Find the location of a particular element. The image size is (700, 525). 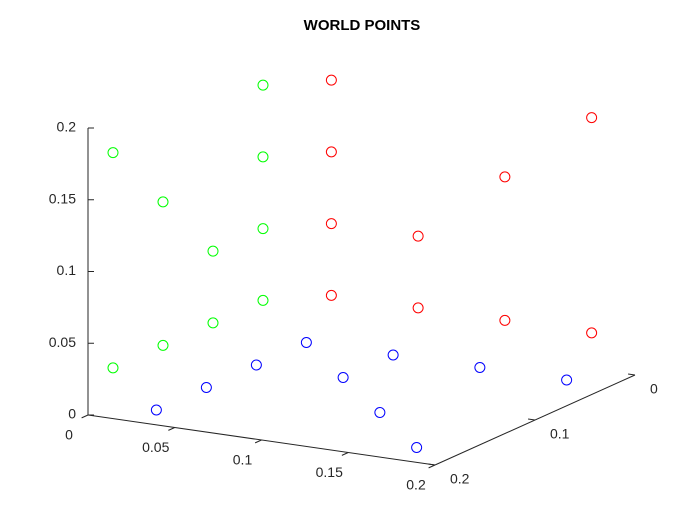

y-tick-label: 0 is located at coordinates (654, 389).